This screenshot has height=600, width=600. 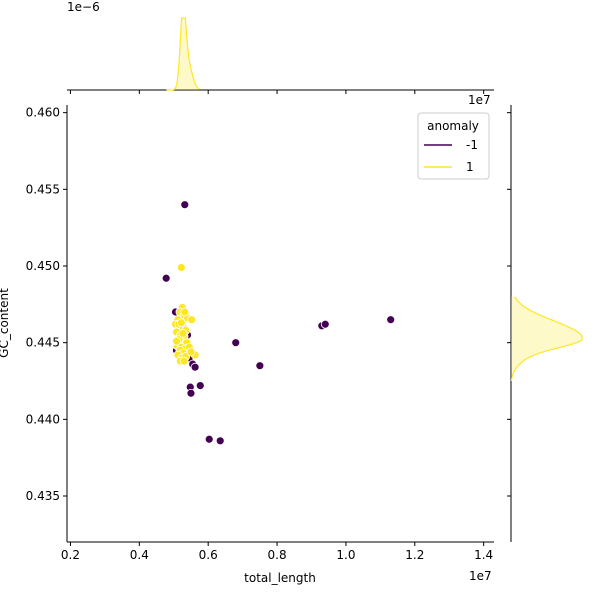 I want to click on right-marginal-offset-text: 1e7, so click(x=479, y=100).